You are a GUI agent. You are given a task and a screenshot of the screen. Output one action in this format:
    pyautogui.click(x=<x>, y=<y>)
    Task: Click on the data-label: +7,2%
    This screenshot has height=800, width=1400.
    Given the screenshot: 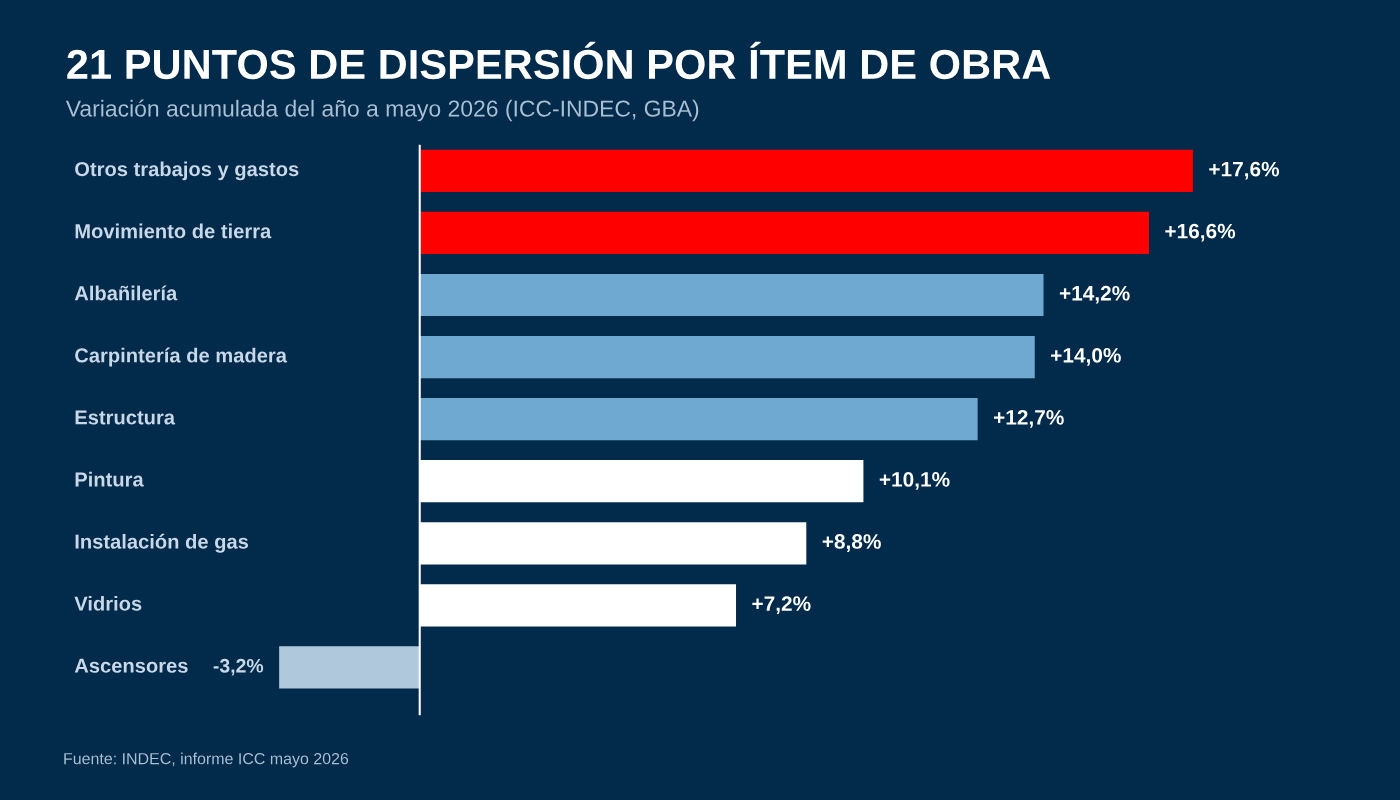 What is the action you would take?
    pyautogui.click(x=781, y=605)
    